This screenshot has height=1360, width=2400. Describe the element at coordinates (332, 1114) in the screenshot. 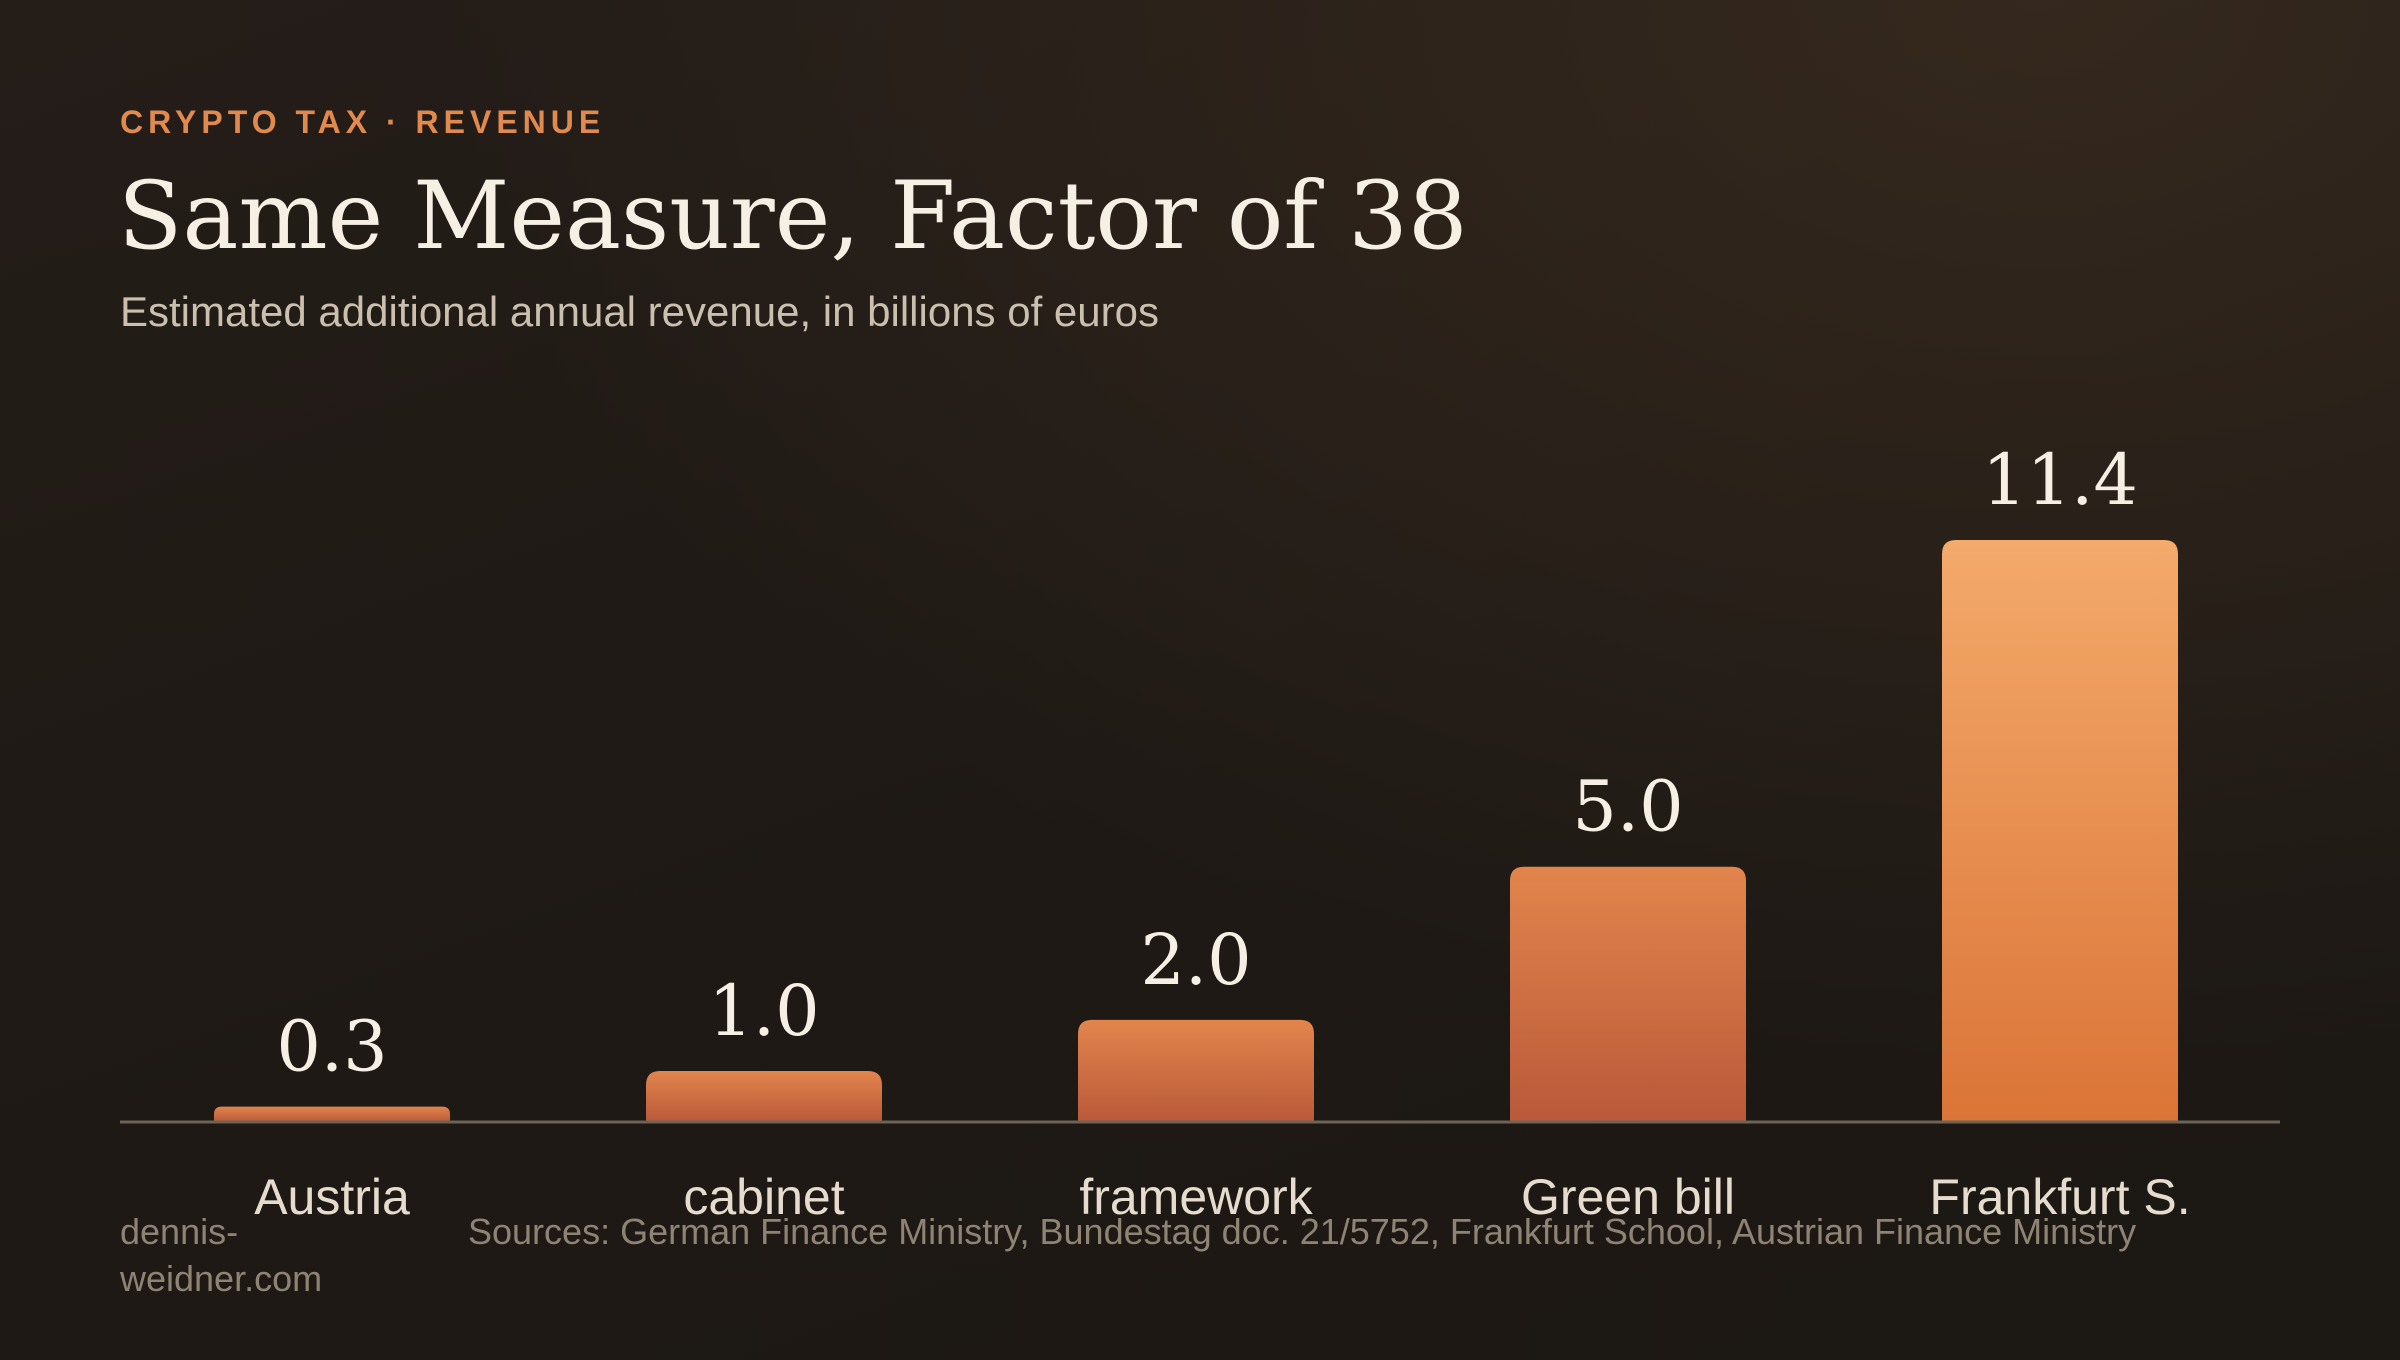

I see `bar-austria` at that location.